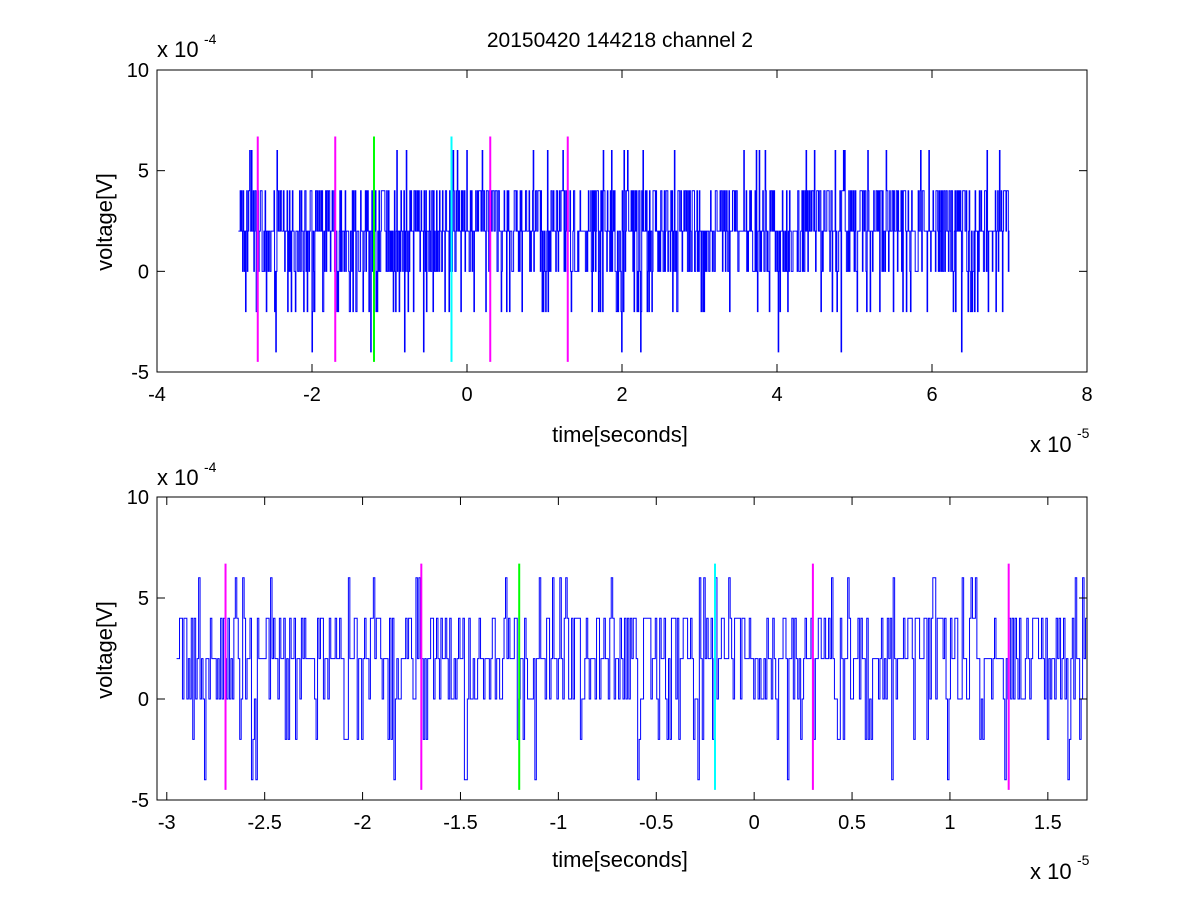  I want to click on chart-title: 20150420 144218 channel 2, so click(620, 40).